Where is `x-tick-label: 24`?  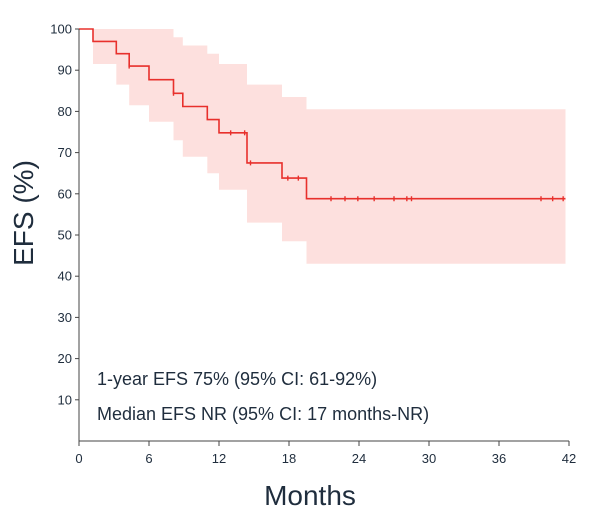
x-tick-label: 24 is located at coordinates (359, 458).